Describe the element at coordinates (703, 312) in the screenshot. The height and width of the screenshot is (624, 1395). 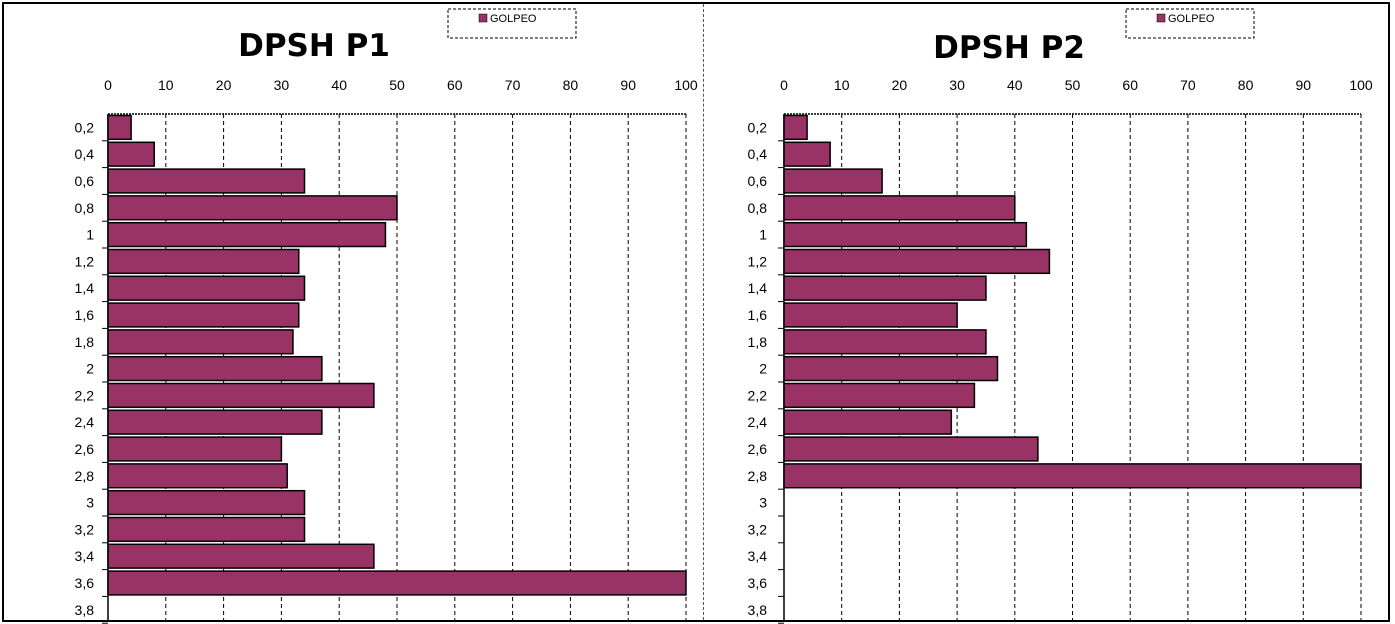
I see `panel-divider` at that location.